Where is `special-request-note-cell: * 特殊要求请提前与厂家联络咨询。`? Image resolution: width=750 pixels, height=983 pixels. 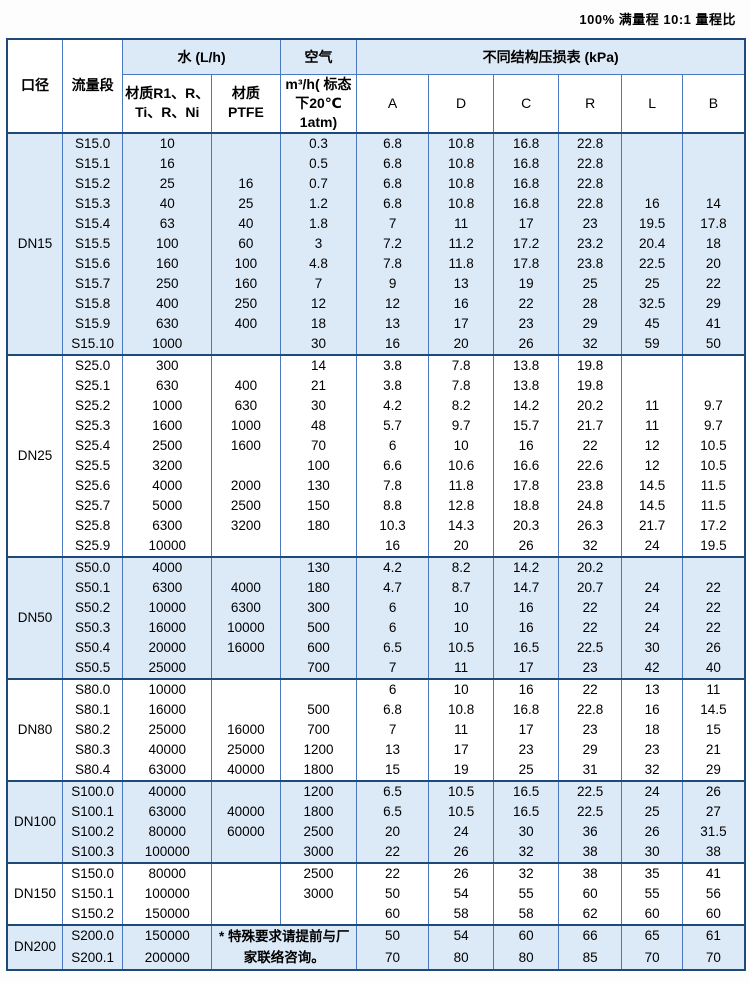
special-request-note-cell: * 特殊要求请提前与厂家联络咨询。 is located at coordinates (284, 946).